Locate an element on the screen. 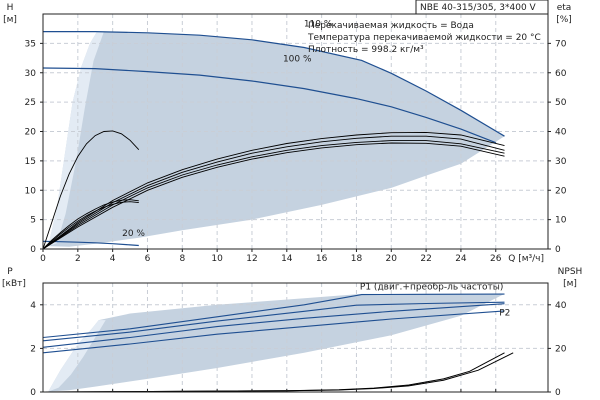  y-tick-label-bottom: 0 is located at coordinates (33, 393).